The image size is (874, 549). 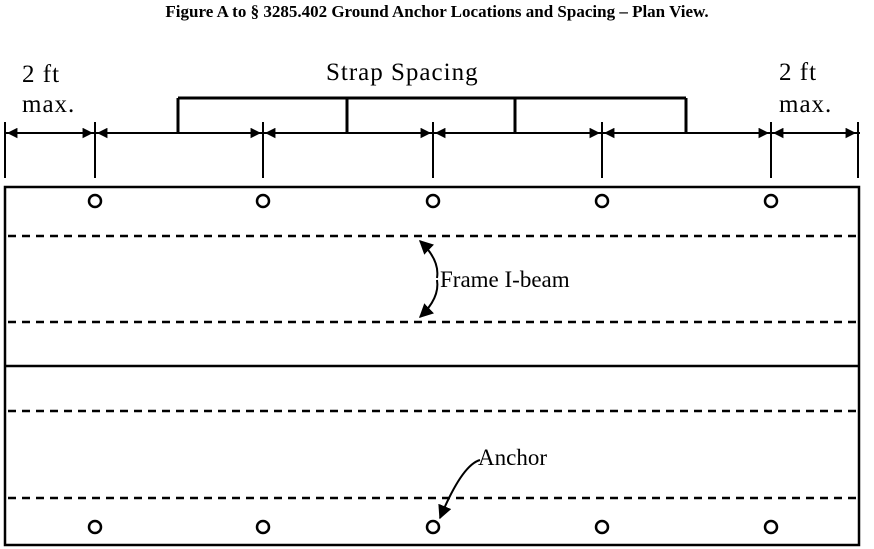 What do you see at coordinates (512, 457) in the screenshot?
I see `anchor-label: Anchor` at bounding box center [512, 457].